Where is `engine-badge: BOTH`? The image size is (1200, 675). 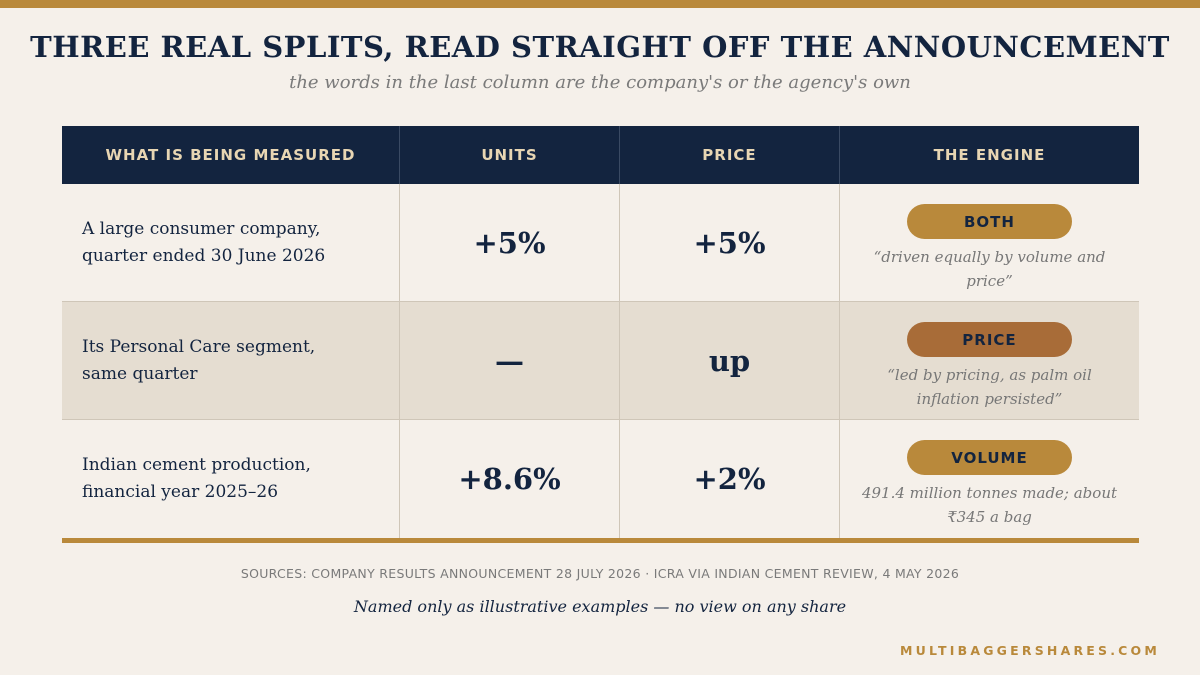
engine-badge: BOTH is located at coordinates (989, 221).